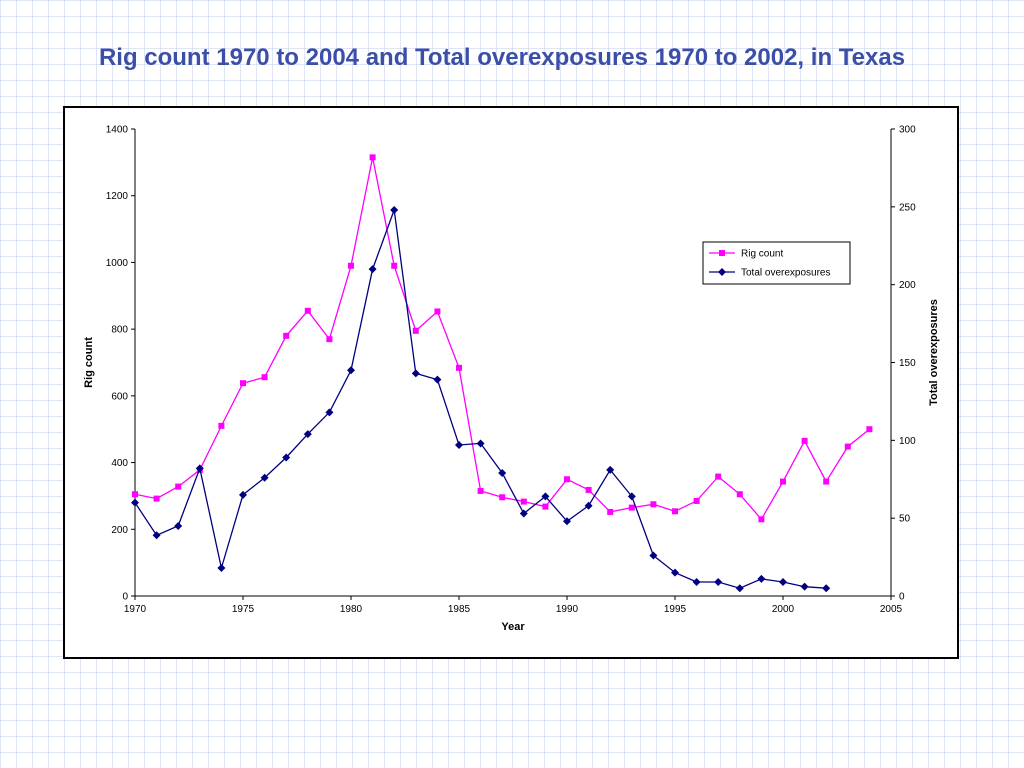 The image size is (1024, 768). I want to click on x-axis-title: Year, so click(513, 627).